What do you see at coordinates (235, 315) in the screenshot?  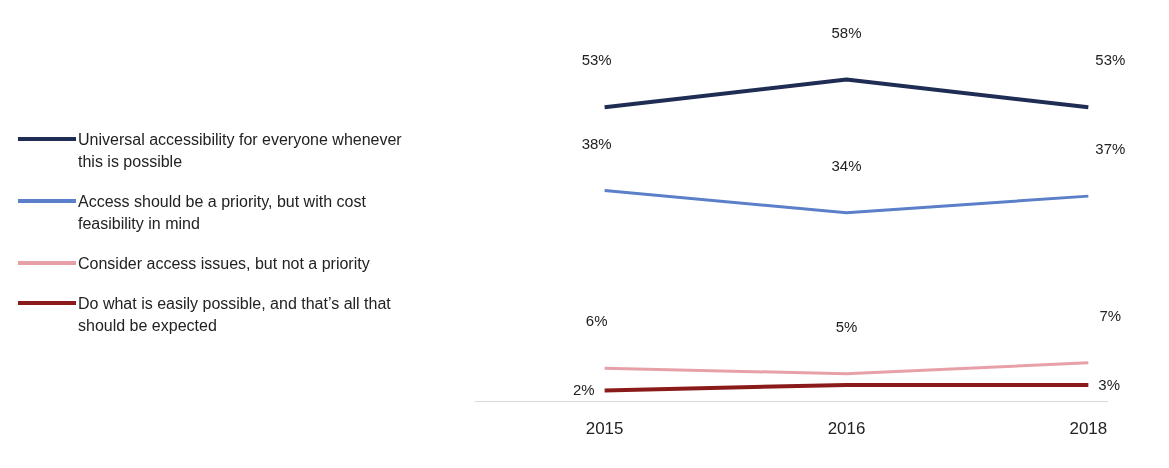 I see `legend-label: Do what is easily possible, and that’s all that should be expected` at bounding box center [235, 315].